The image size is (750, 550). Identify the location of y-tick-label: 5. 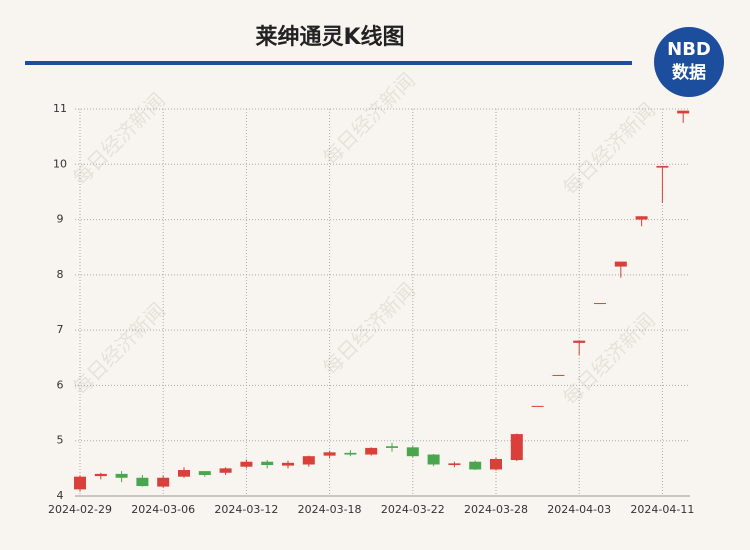
(60, 440).